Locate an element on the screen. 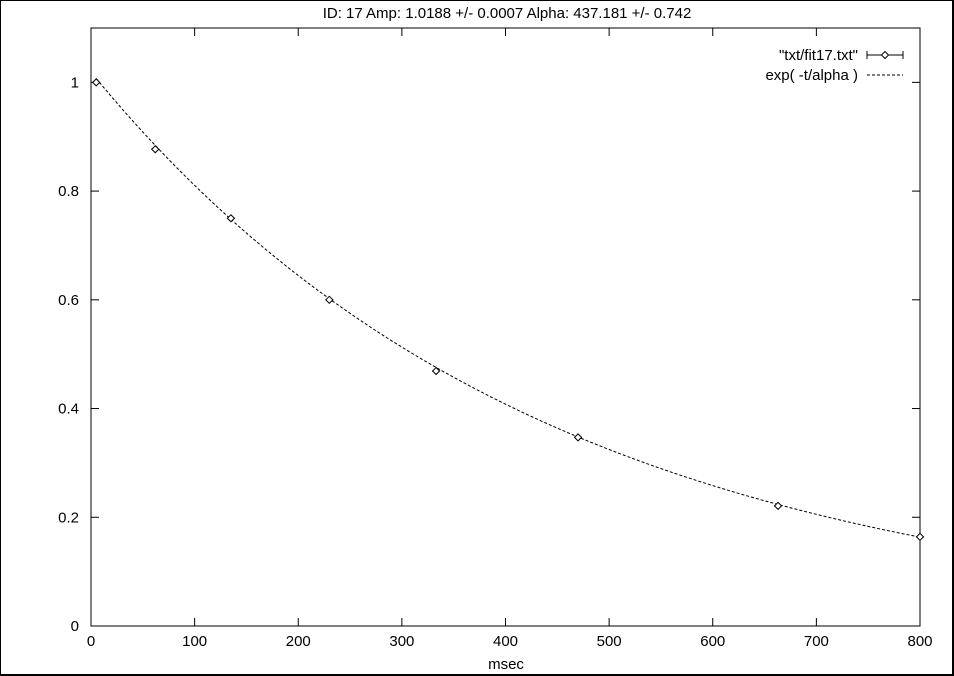 The image size is (954, 676). x-tick-label: 600 is located at coordinates (712, 641).